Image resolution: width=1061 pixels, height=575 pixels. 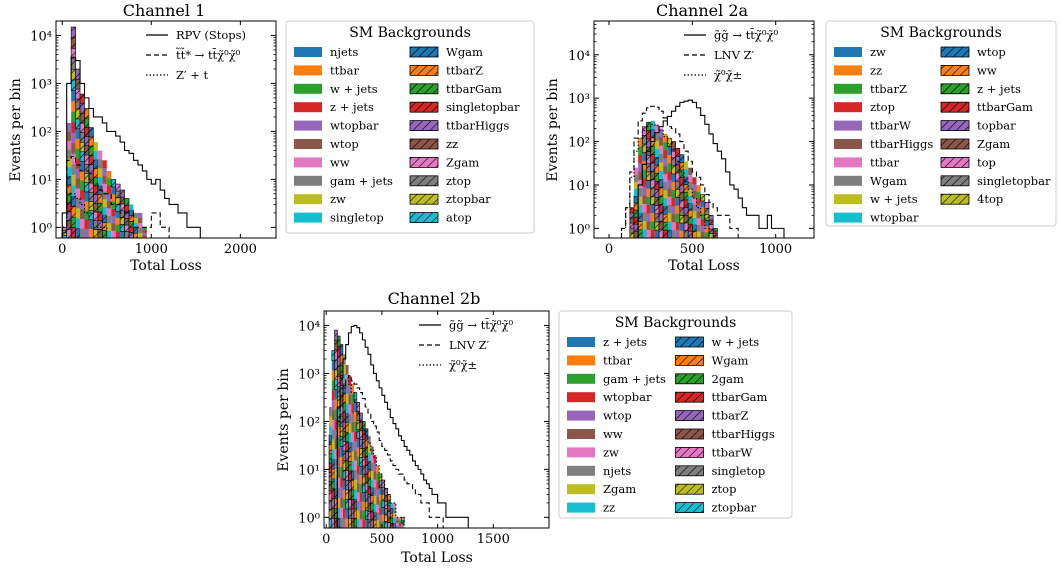 I want to click on signal-line-dotted, so click(x=84, y=215).